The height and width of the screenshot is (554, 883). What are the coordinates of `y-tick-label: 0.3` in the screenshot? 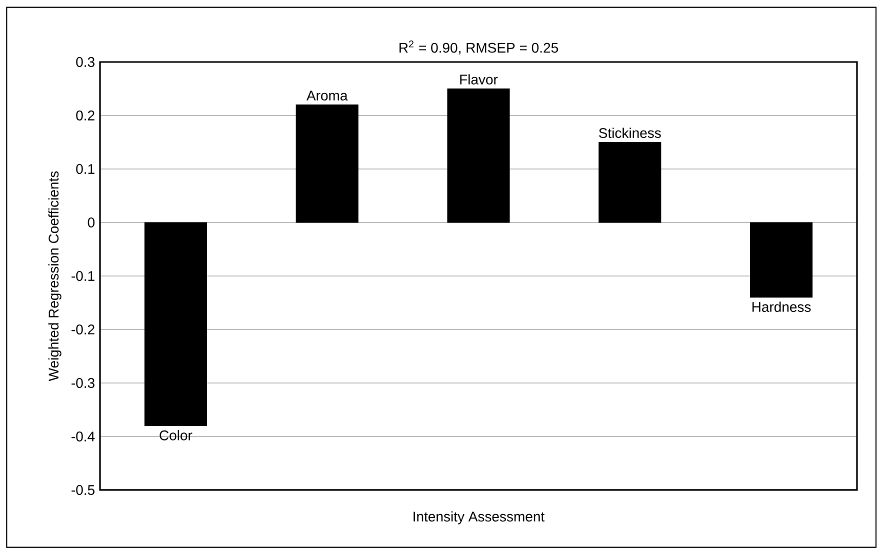 It's located at (85, 62).